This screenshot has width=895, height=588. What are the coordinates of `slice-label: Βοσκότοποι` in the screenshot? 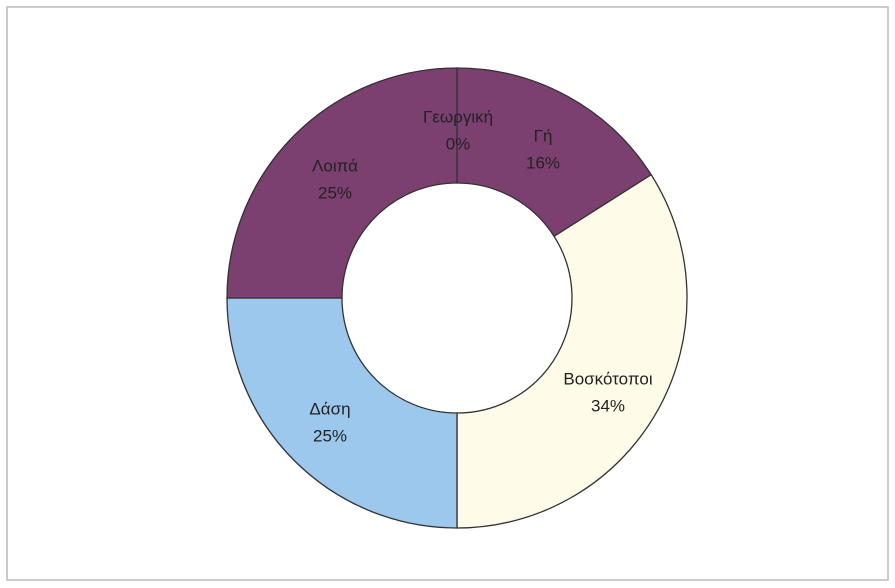 It's located at (607, 378).